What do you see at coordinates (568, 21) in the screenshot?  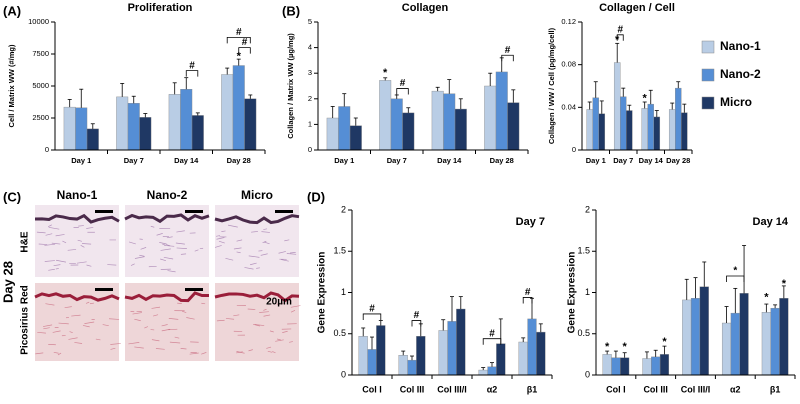 I see `y-tick-label: 0.12` at bounding box center [568, 21].